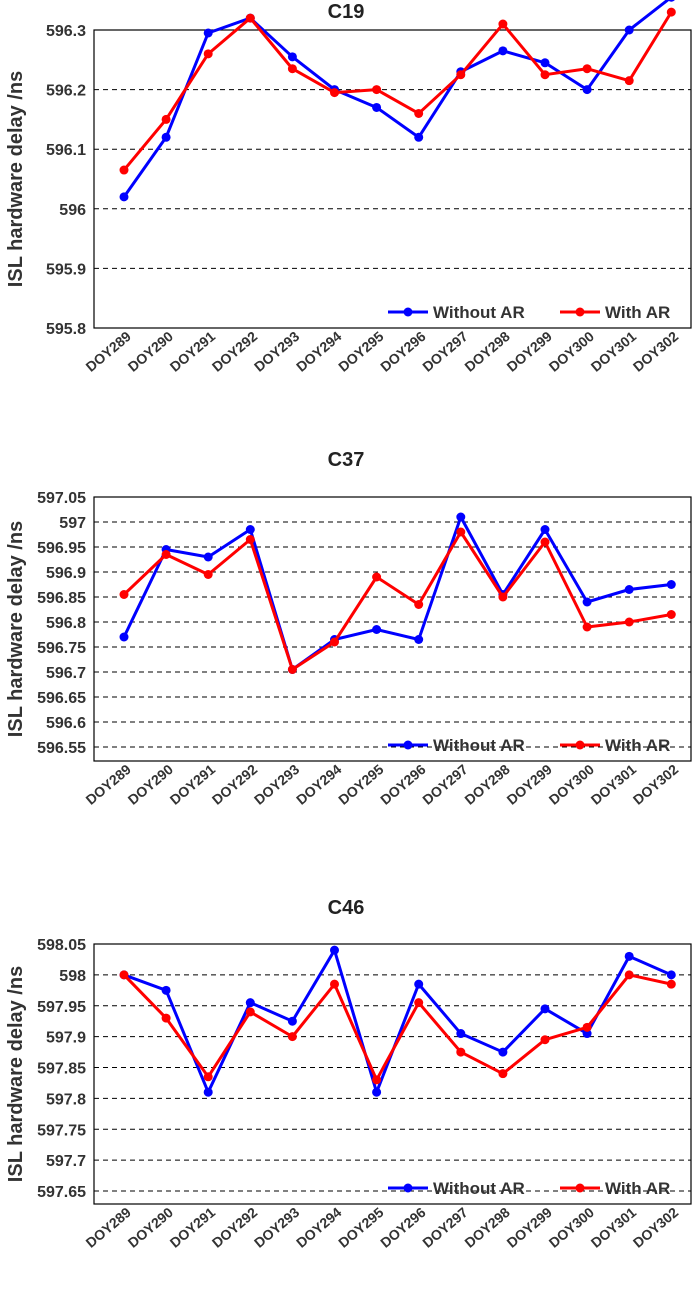 Image resolution: width=692 pixels, height=1304 pixels. What do you see at coordinates (66, 1099) in the screenshot?
I see `y-tick-label: 597.8` at bounding box center [66, 1099].